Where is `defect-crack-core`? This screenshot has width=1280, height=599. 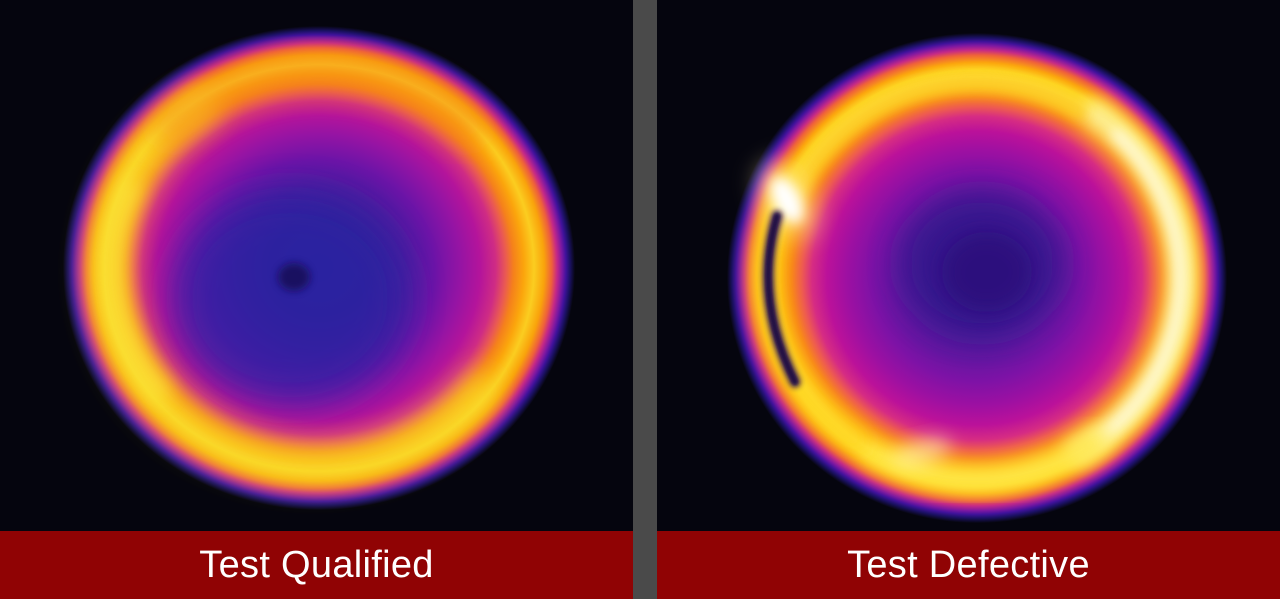 defect-crack-core is located at coordinates (781, 299).